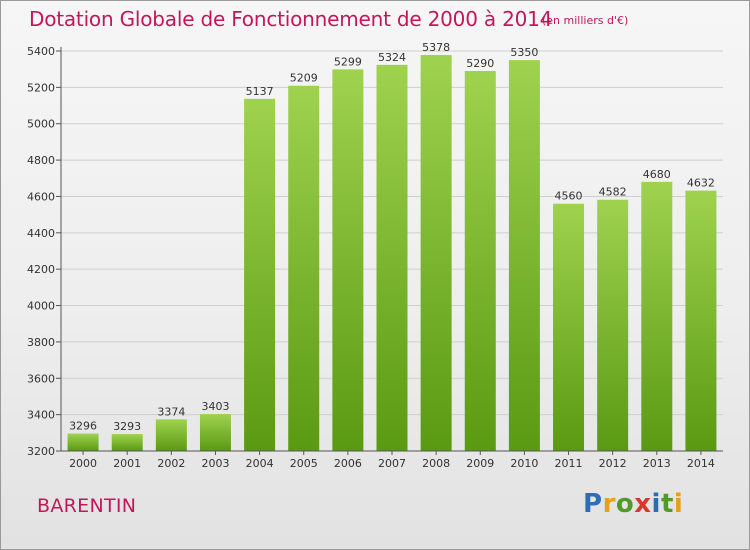 This screenshot has height=550, width=750. I want to click on x-tick-label: 2009, so click(480, 463).